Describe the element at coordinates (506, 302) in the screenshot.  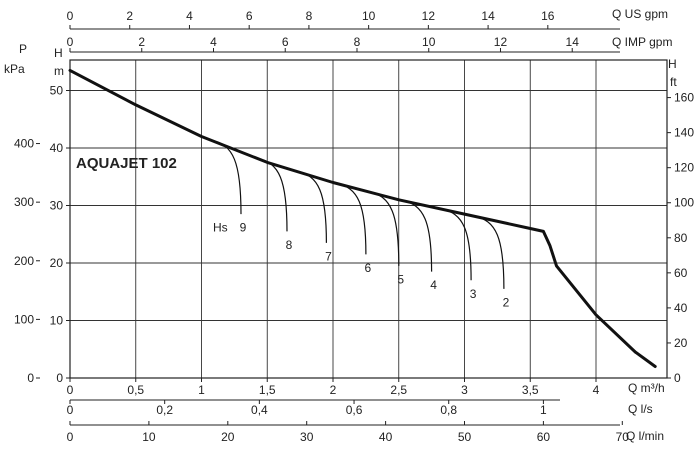
I see `suction-label-2: 2` at that location.